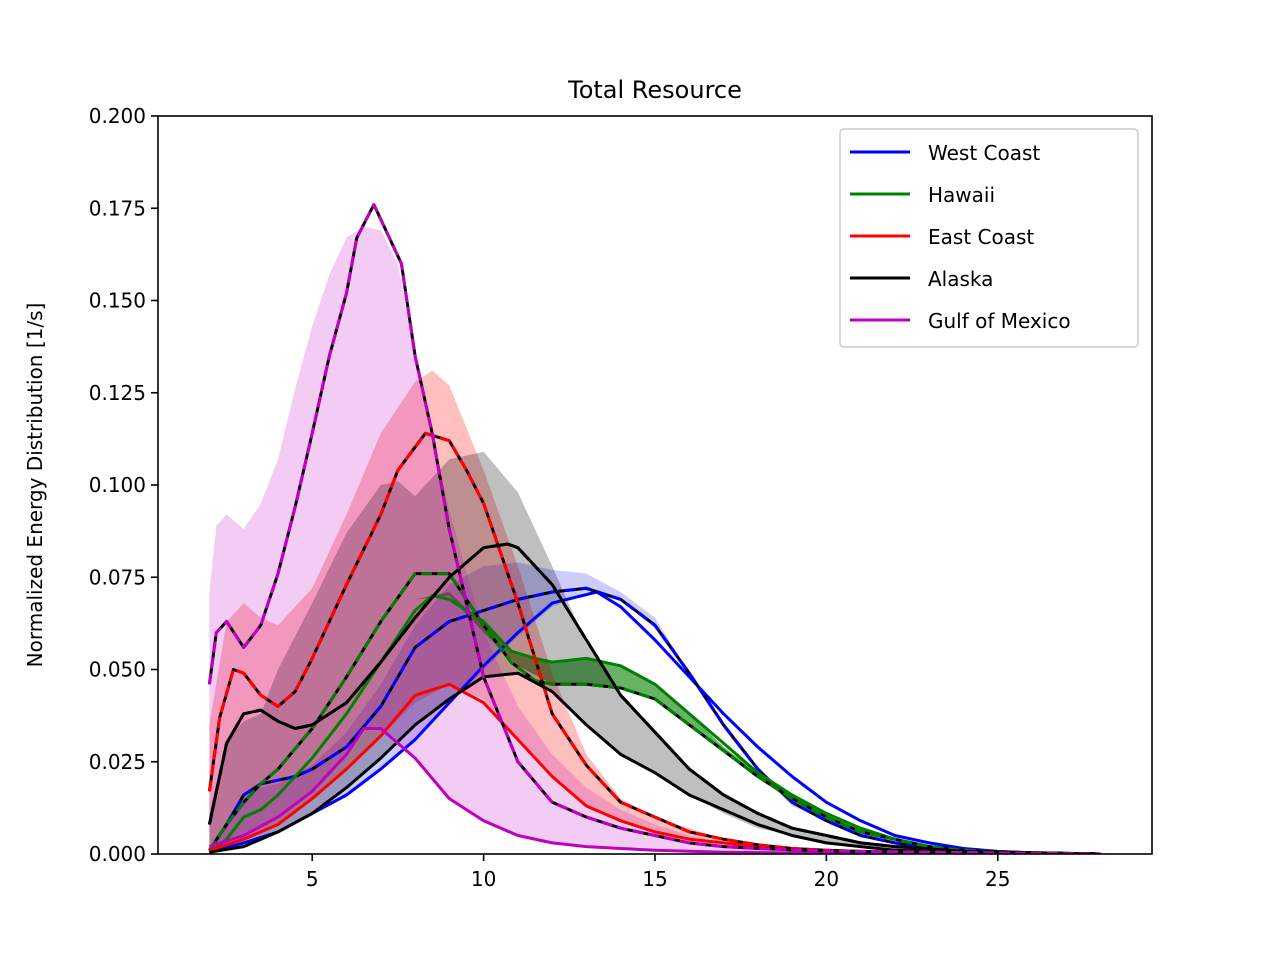  Describe the element at coordinates (654, 790) in the screenshot. I see `line-solid-gulf-of-mexico` at that location.